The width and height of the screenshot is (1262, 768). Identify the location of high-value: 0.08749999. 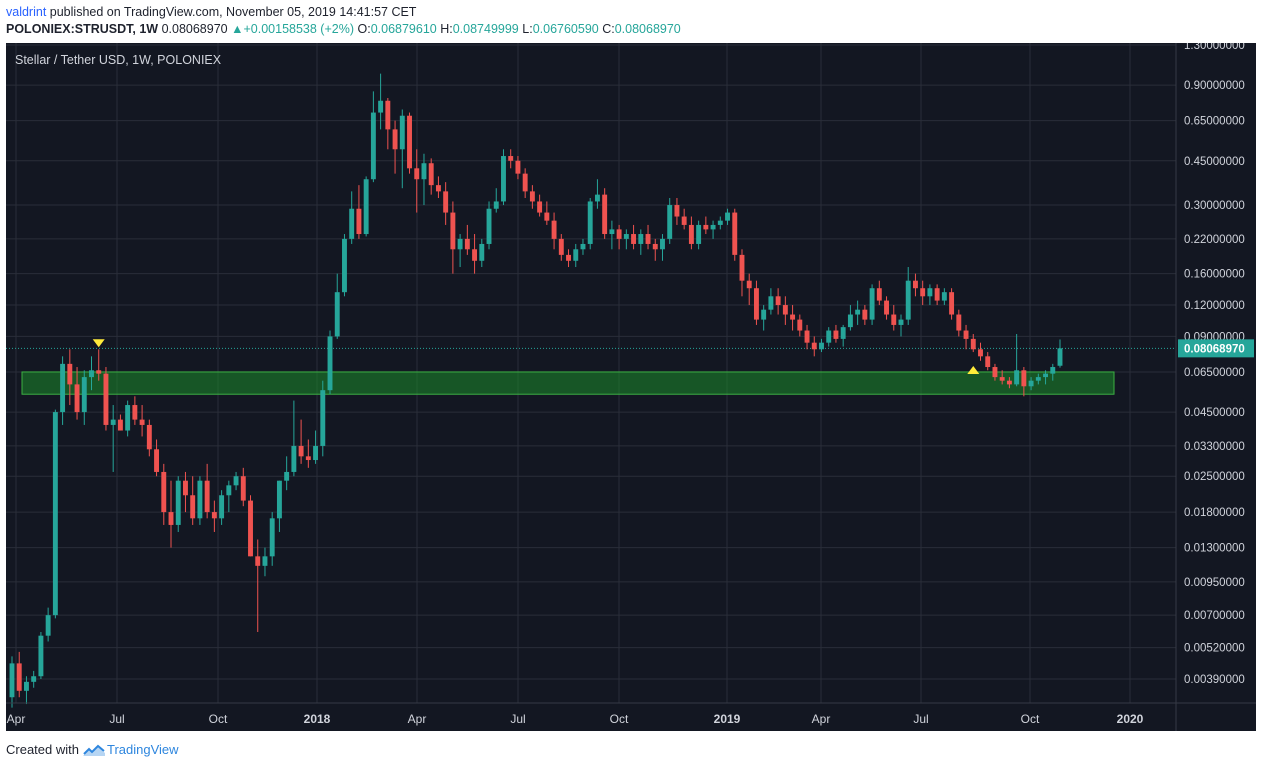
(485, 29).